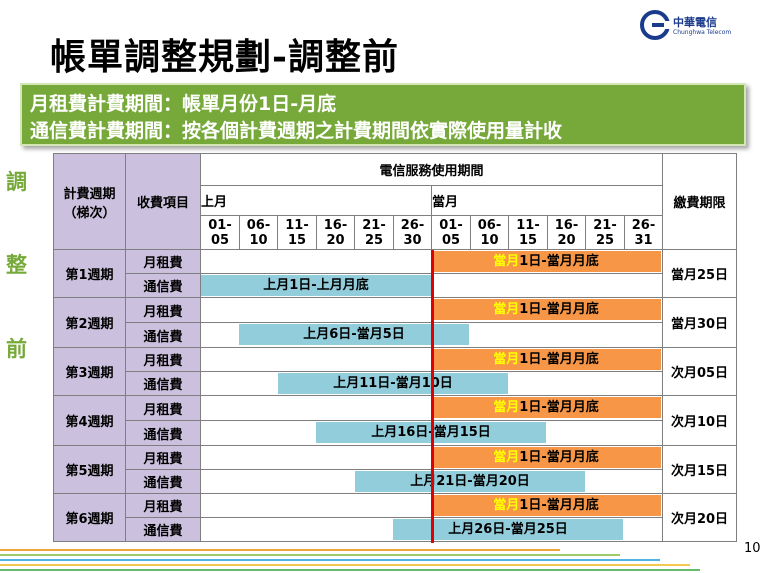  I want to click on due-date: 次月20日, so click(699, 517).